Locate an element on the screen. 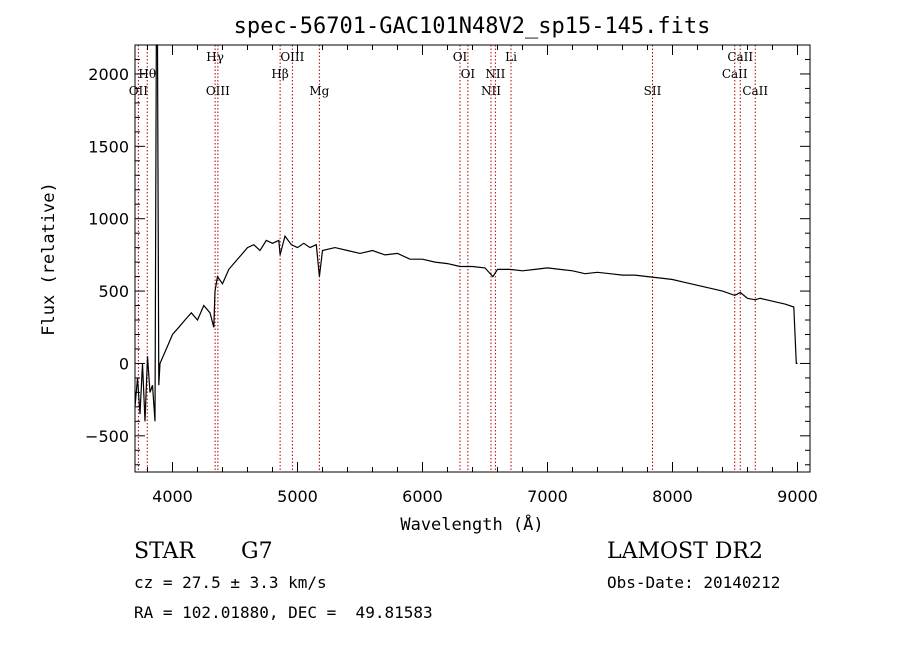 This screenshot has height=649, width=900. x-tick-label-5: 9000 is located at coordinates (797, 496).